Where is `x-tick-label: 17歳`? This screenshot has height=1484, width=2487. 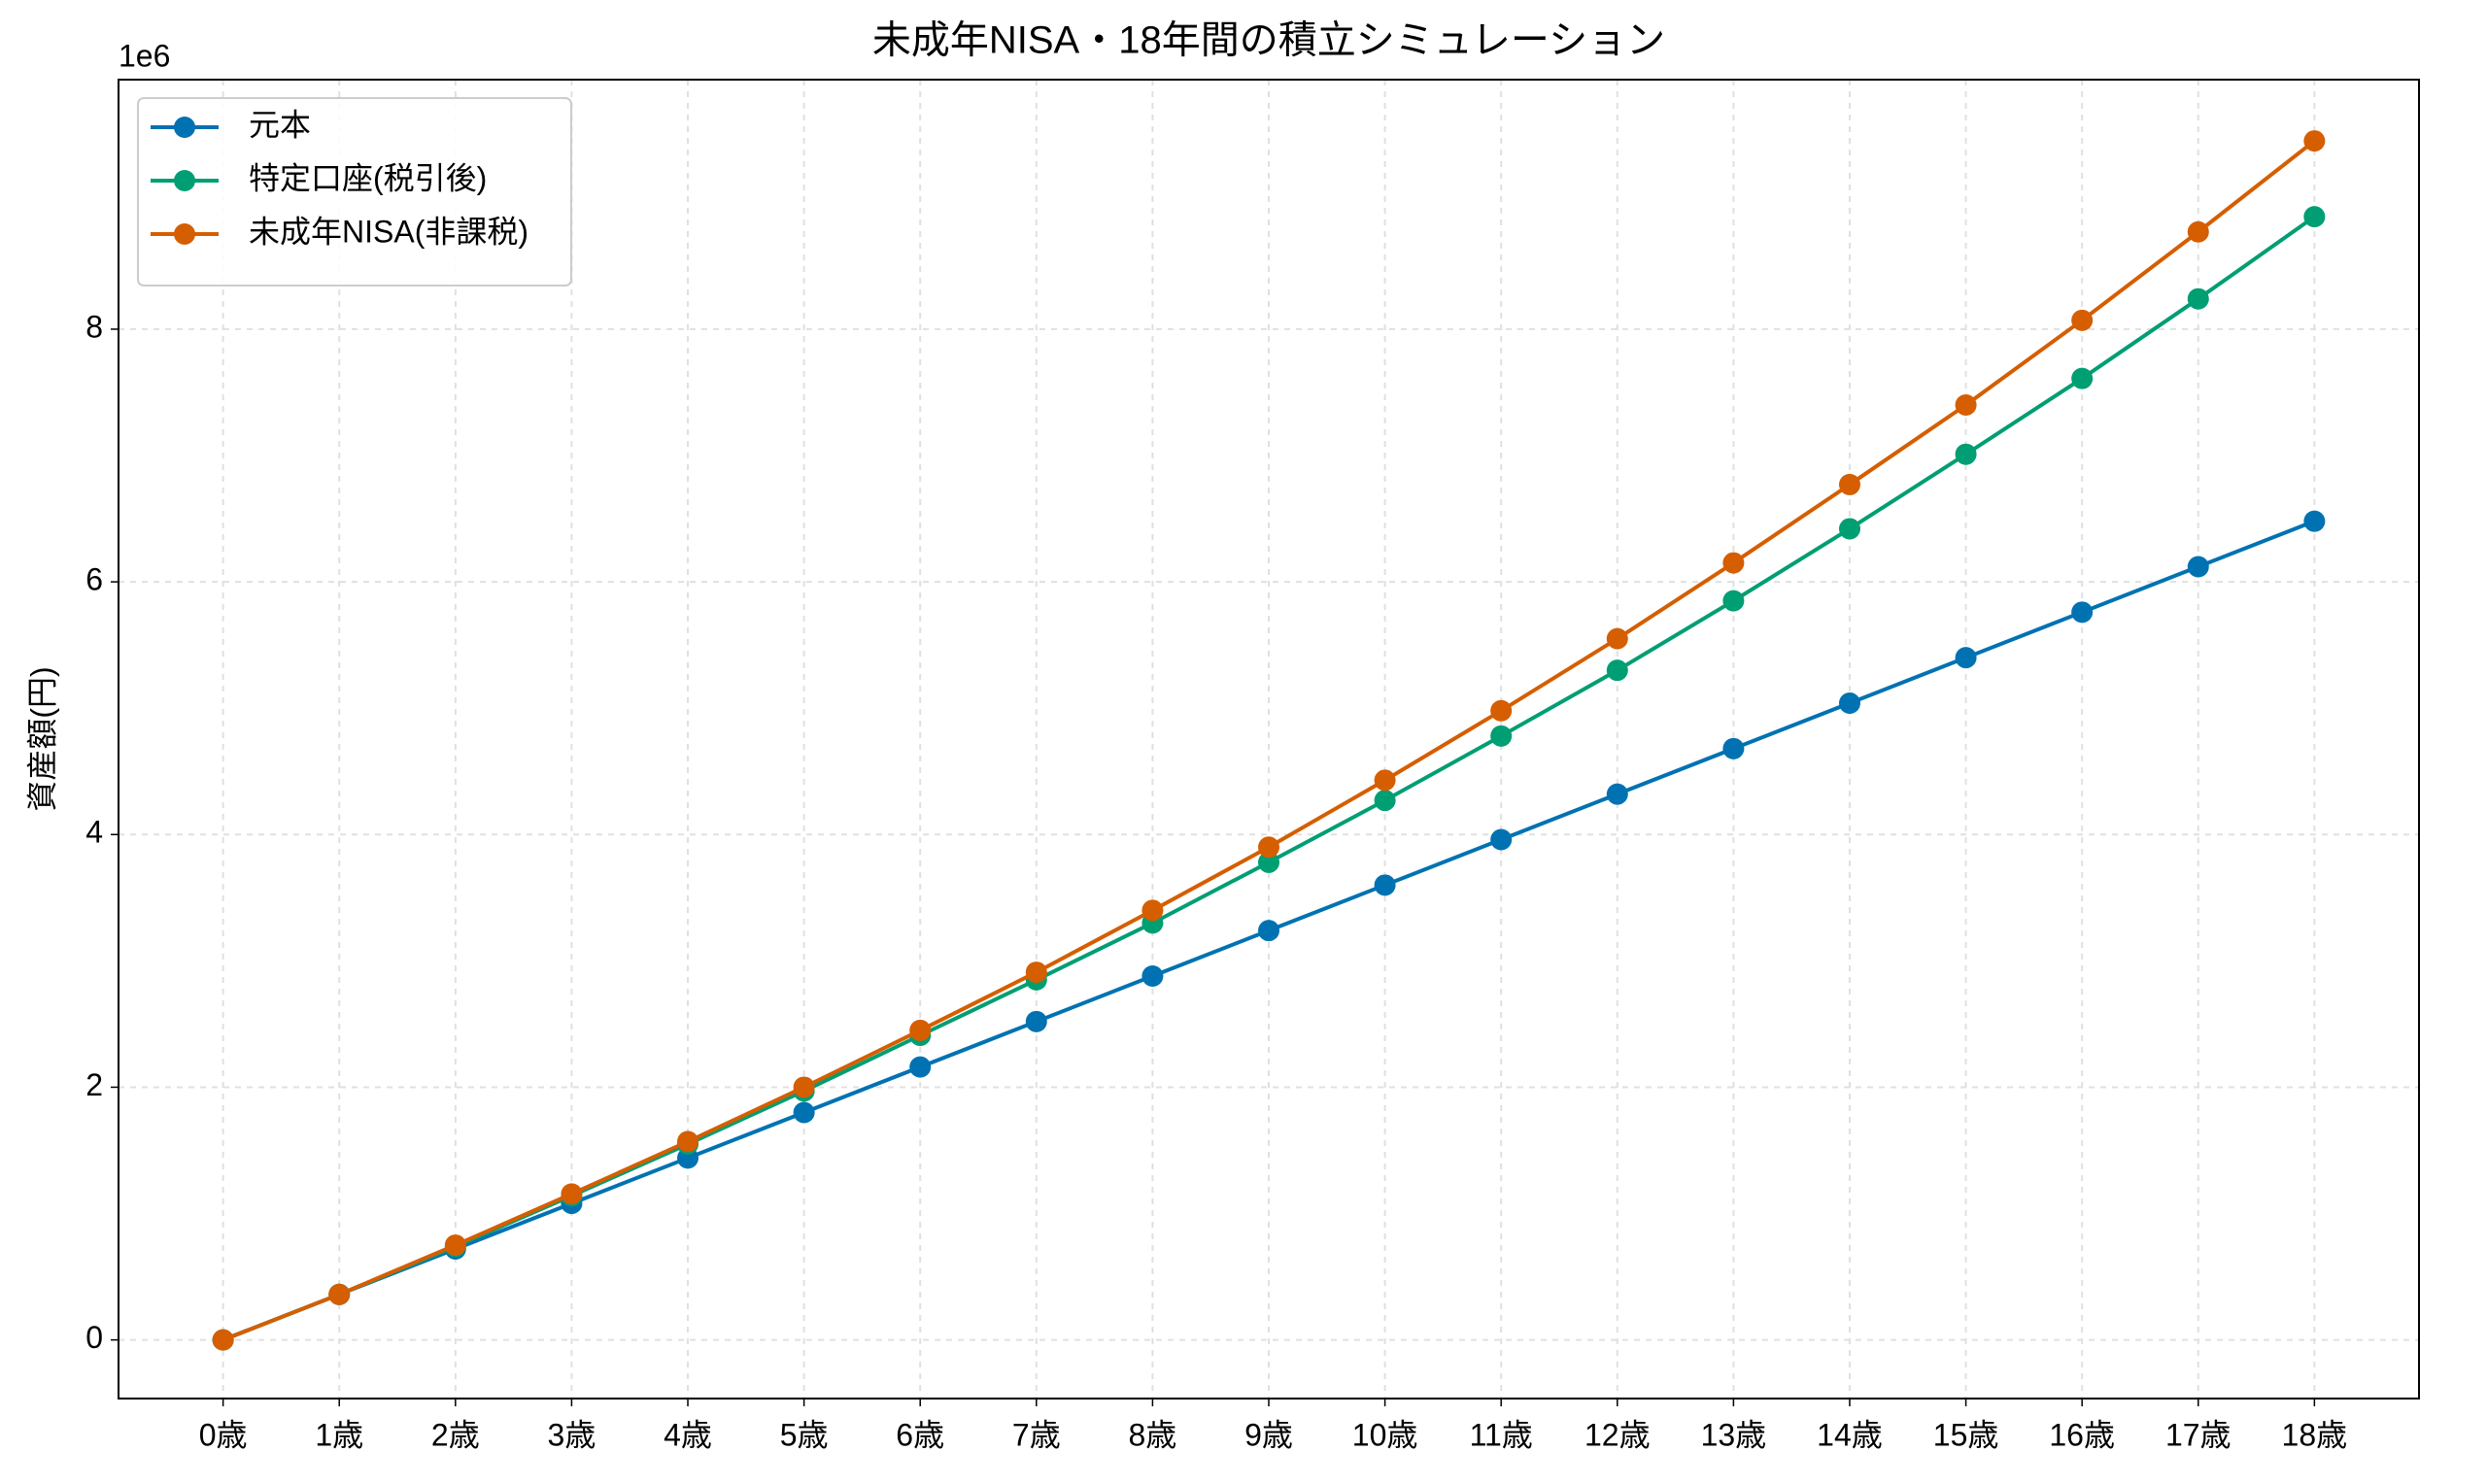 x-tick-label: 17歳 is located at coordinates (2198, 1434).